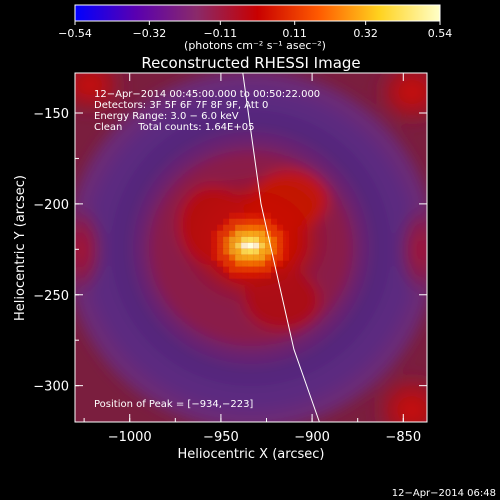  I want to click on x-tick-label: −900, so click(312, 437).